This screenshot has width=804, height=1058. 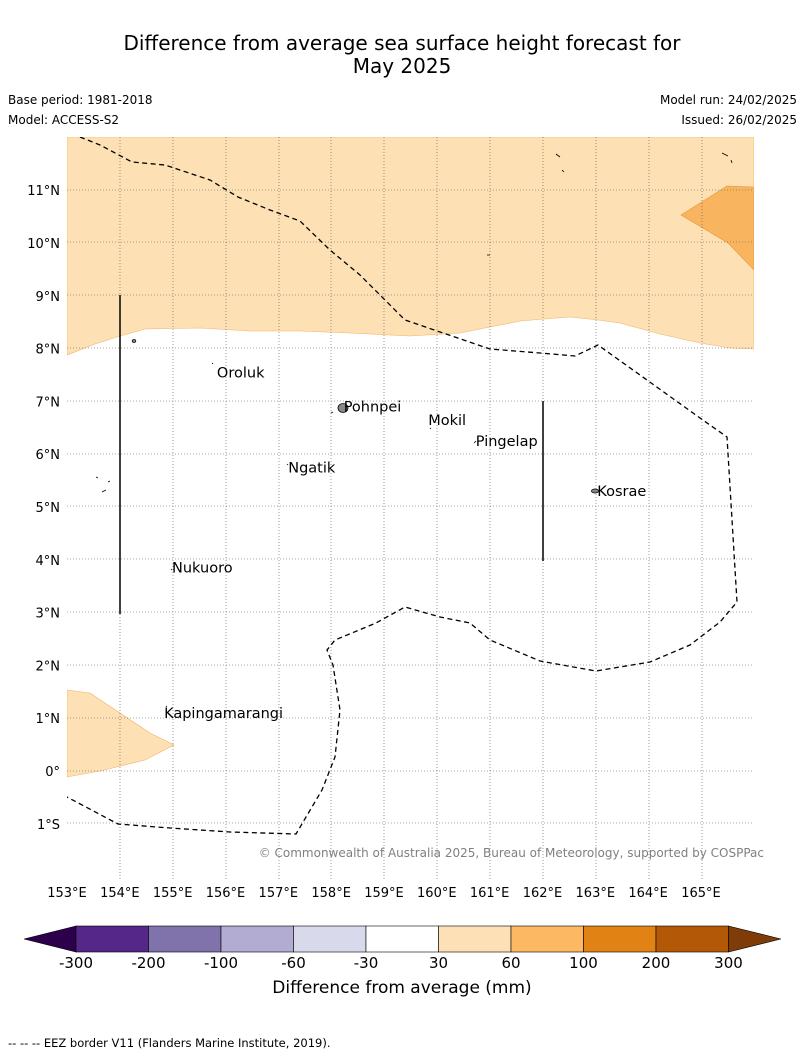 I want to click on lon-label: 156°E, so click(x=226, y=893).